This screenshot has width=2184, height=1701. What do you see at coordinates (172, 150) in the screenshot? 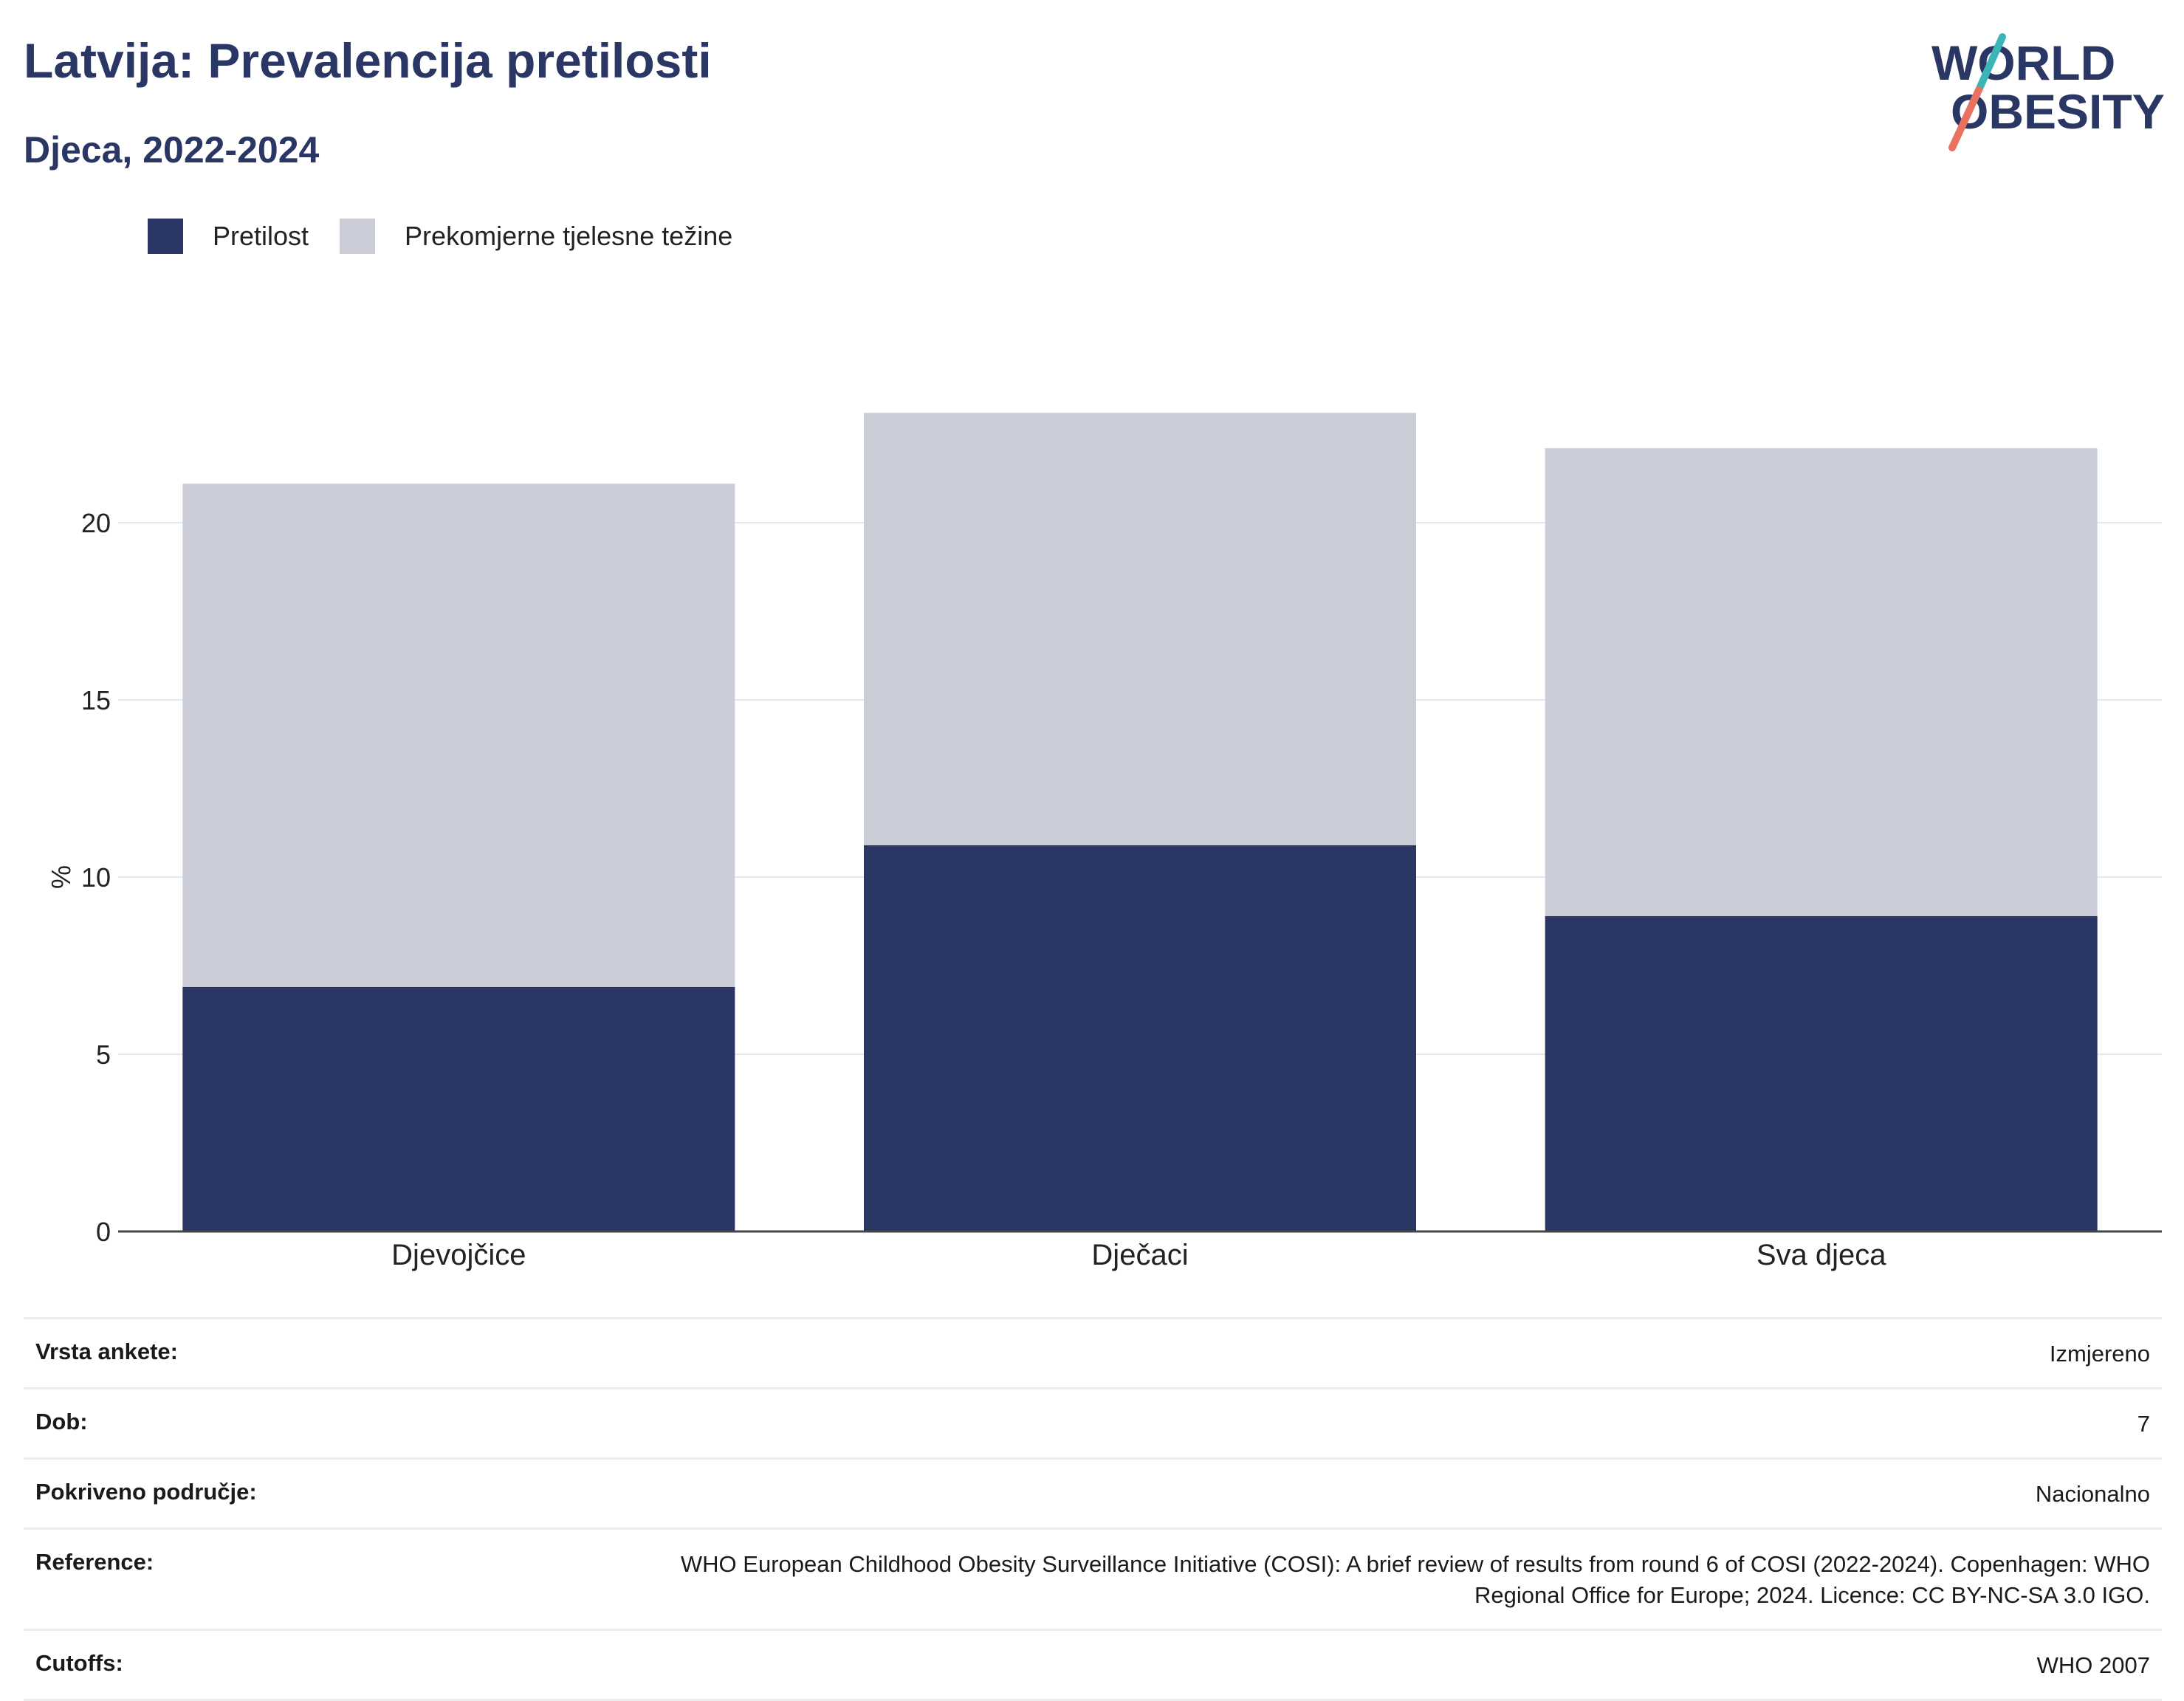
I see `page-subtitle: Djeca, 2022-2024` at bounding box center [172, 150].